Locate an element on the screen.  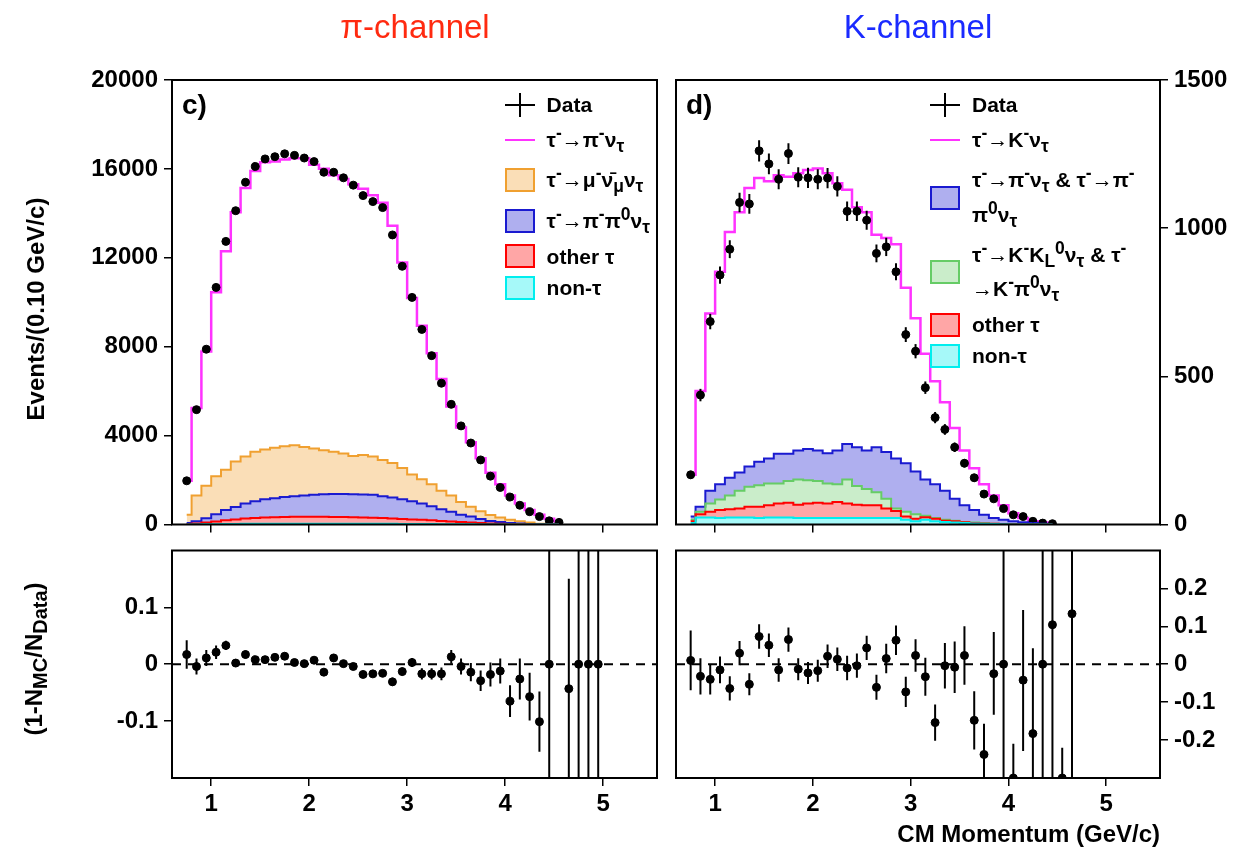
annotation: d) is located at coordinates (699, 104).